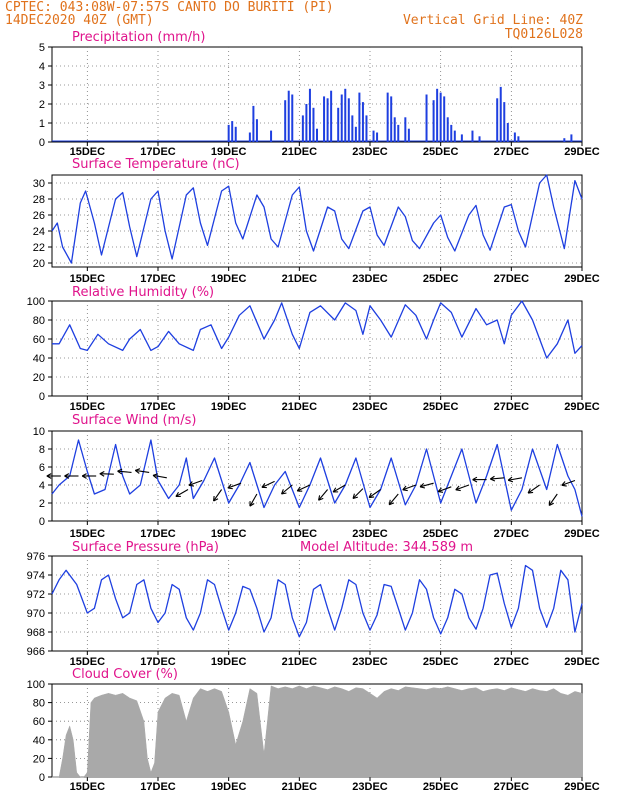 Image resolution: width=618 pixels, height=800 pixels. Describe the element at coordinates (441, 662) in the screenshot. I see `press-xtick-label: 25DEC` at that location.